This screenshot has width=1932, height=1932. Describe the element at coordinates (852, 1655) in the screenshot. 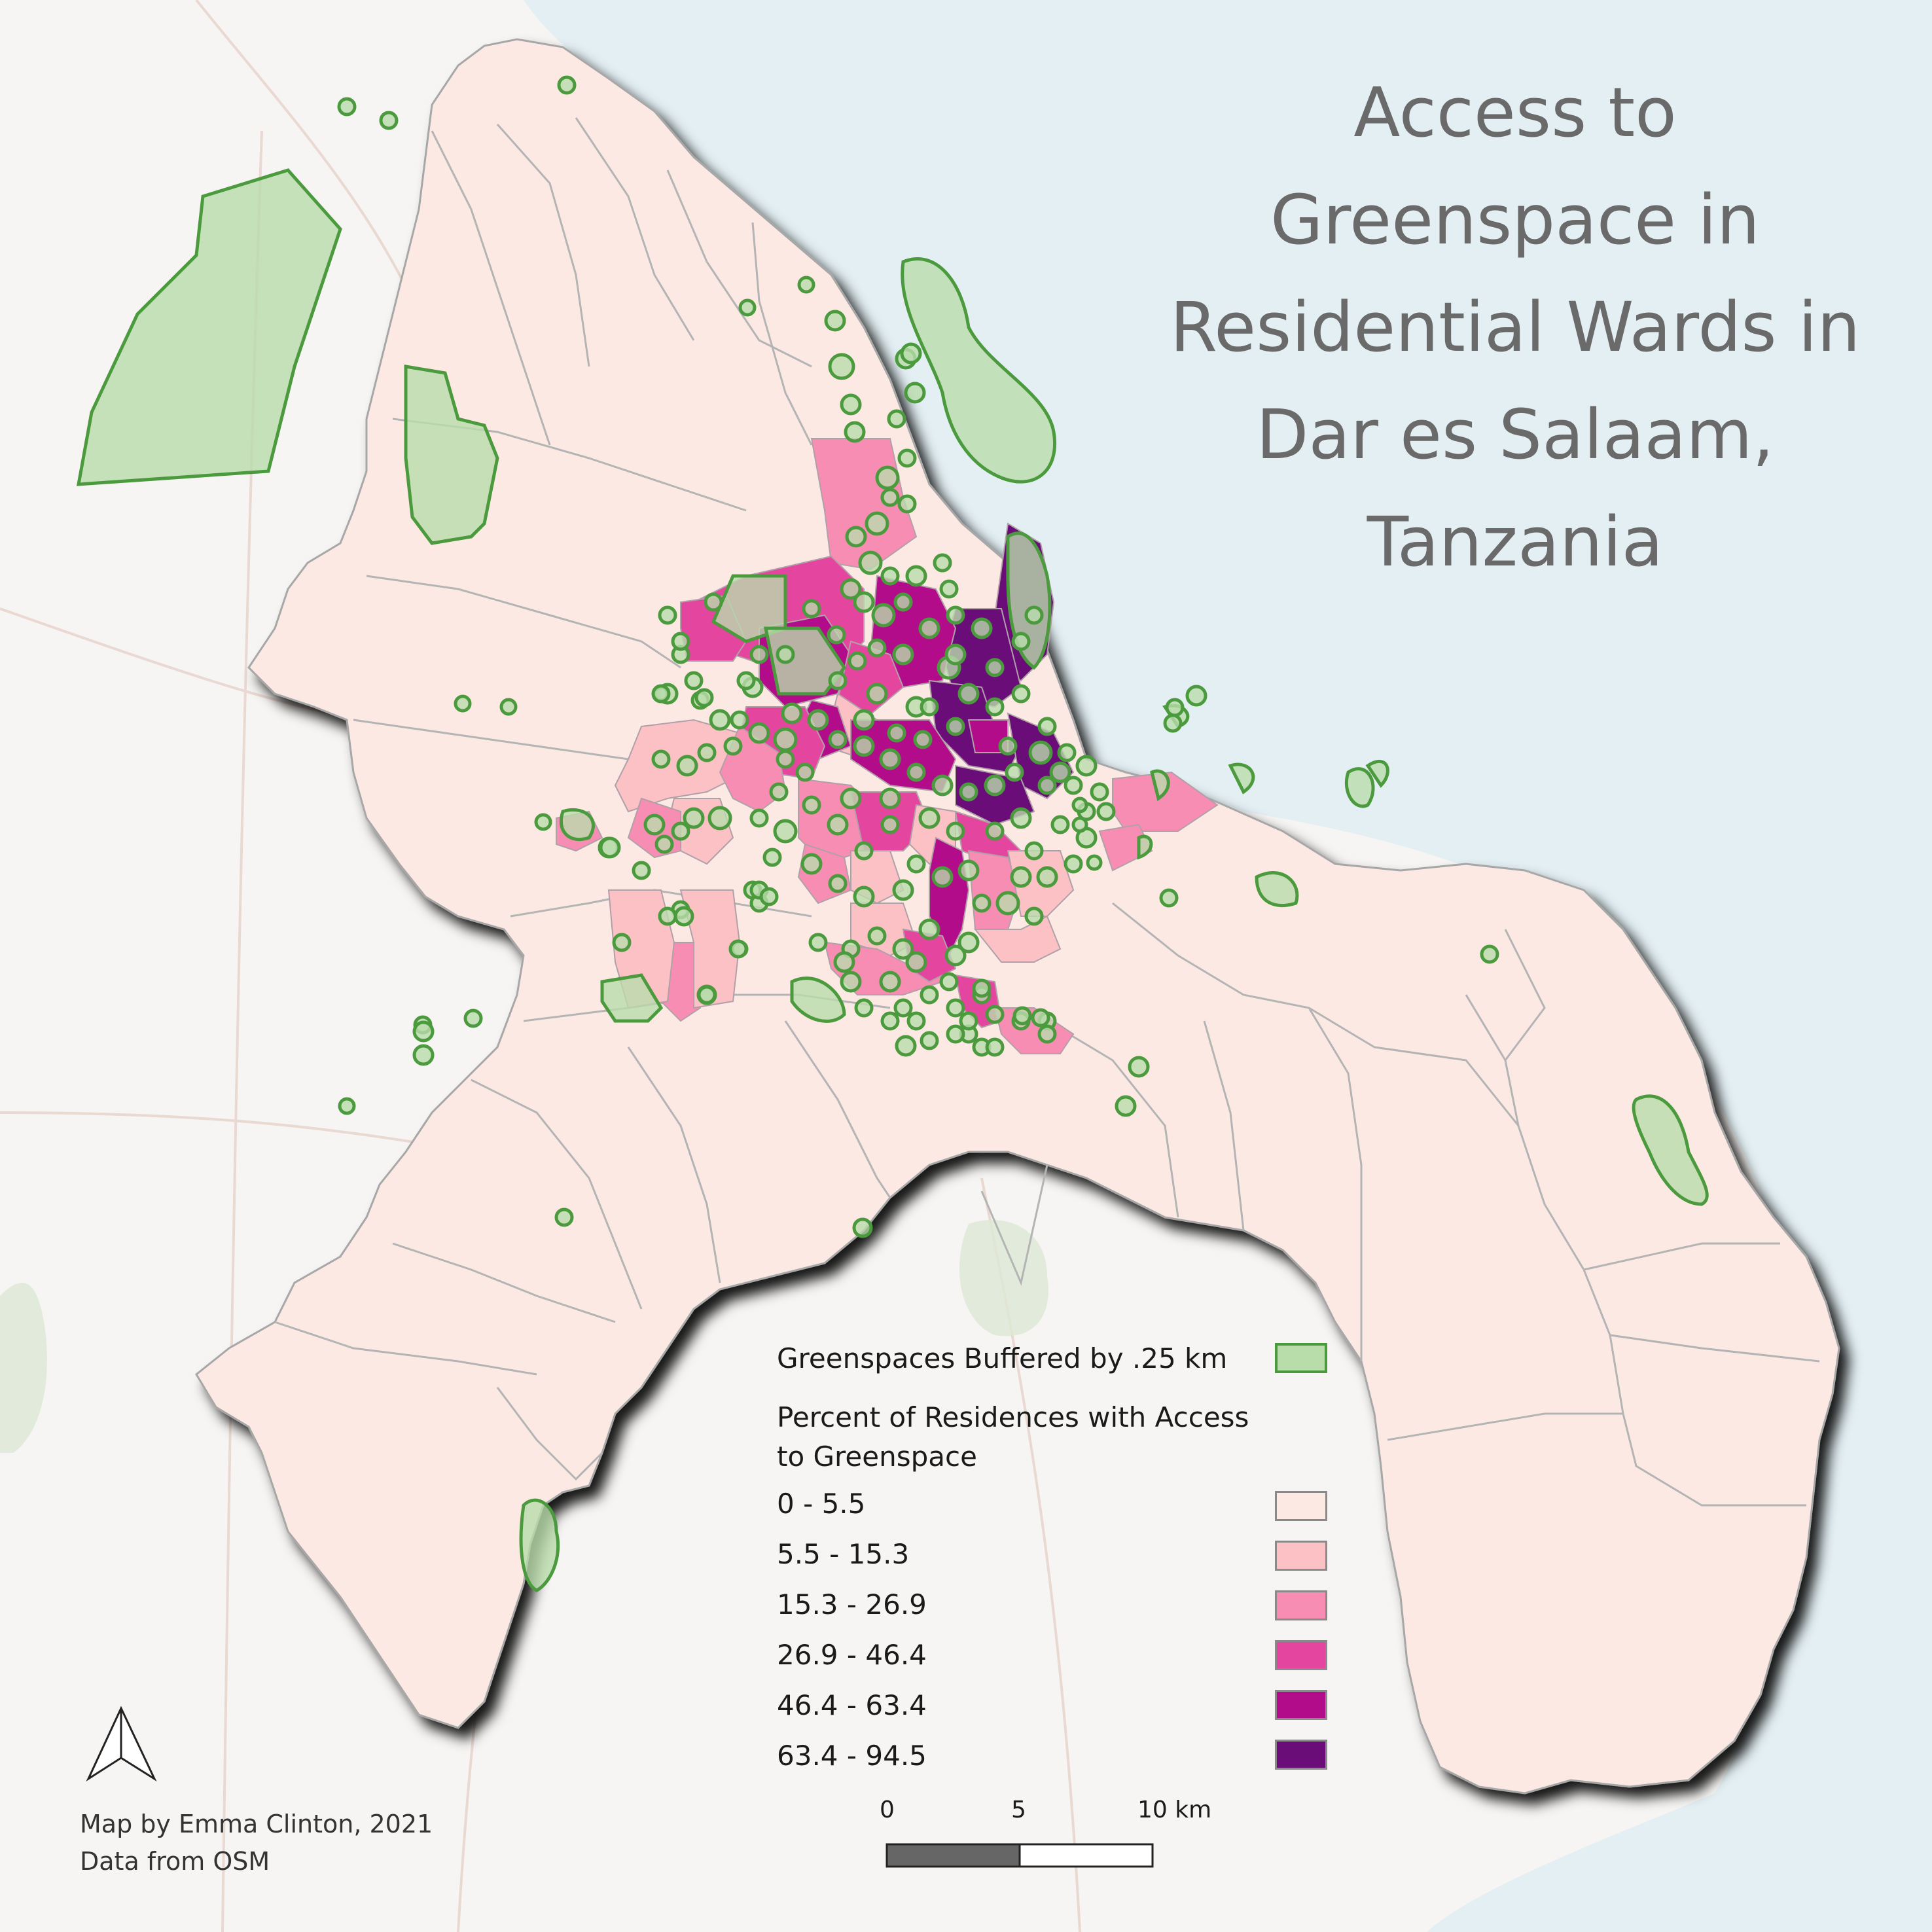

I see `legend-class-label: 26.9 - 46.4` at that location.